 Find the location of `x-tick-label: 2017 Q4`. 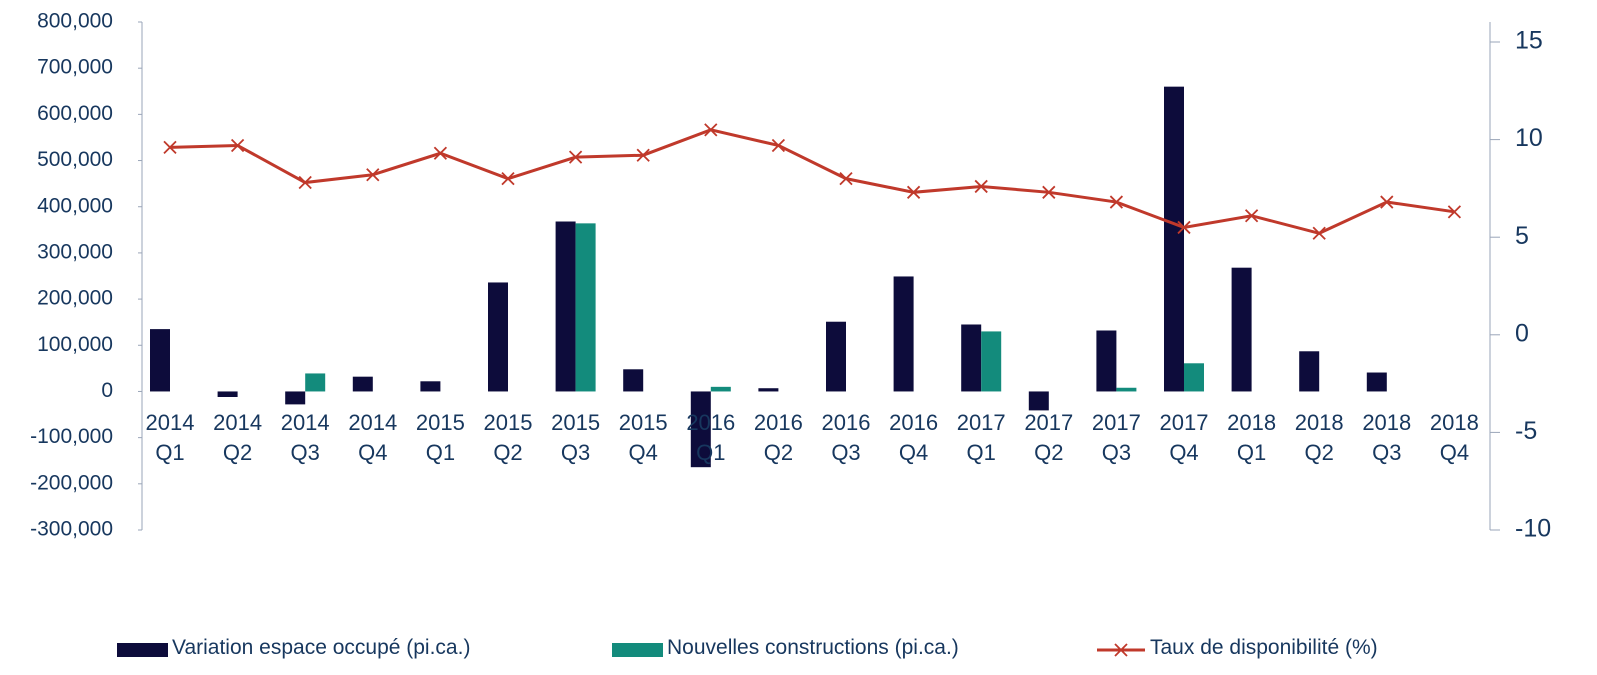

x-tick-label: 2017 Q4 is located at coordinates (1184, 437).